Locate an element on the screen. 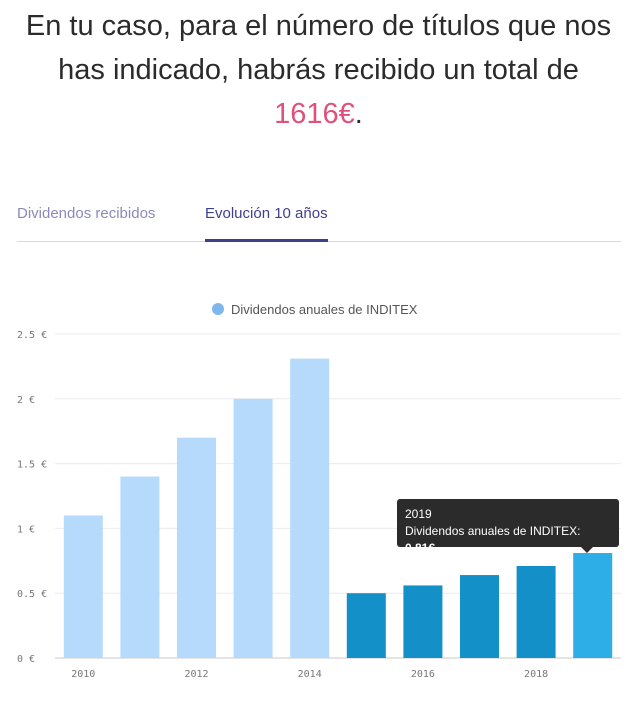  tab-bar: Dividendos recibidos Evolución 10 años is located at coordinates (319, 219).